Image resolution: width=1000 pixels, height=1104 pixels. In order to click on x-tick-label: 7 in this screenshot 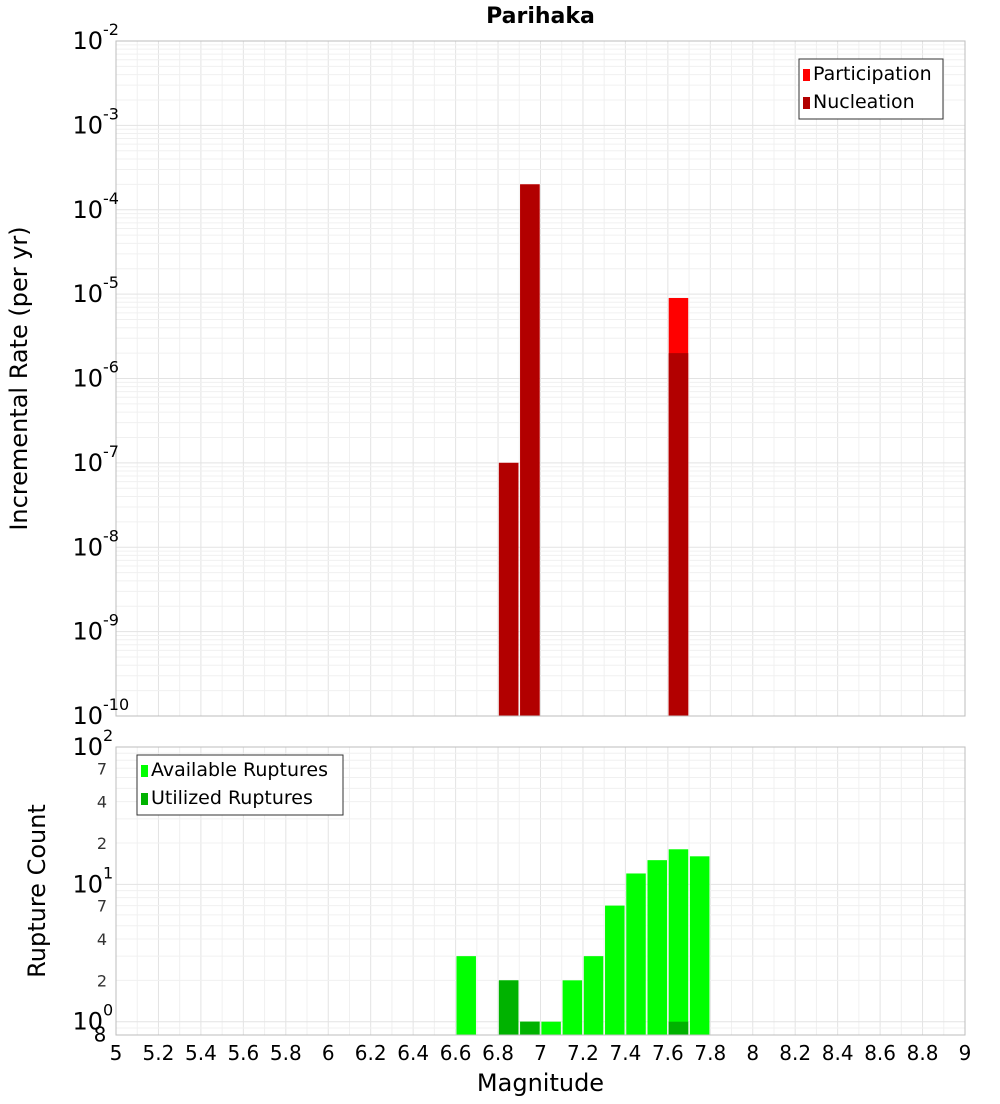, I will do `click(540, 1053)`.